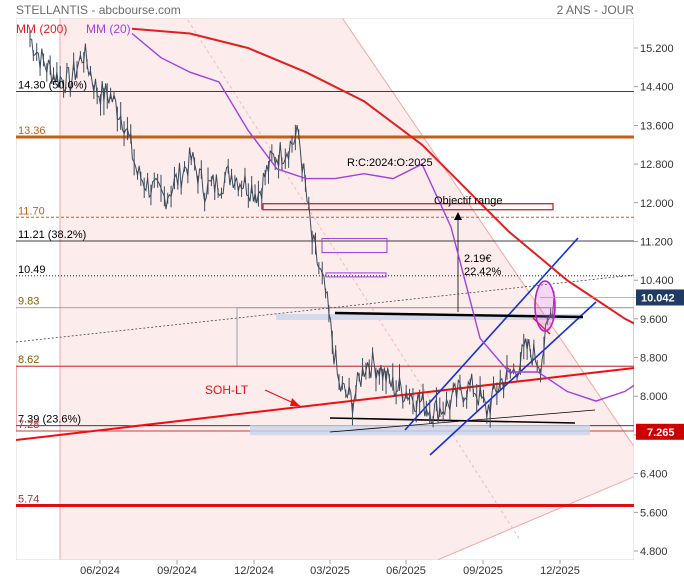  I want to click on x-tick-label: 06/2024, so click(100, 571).